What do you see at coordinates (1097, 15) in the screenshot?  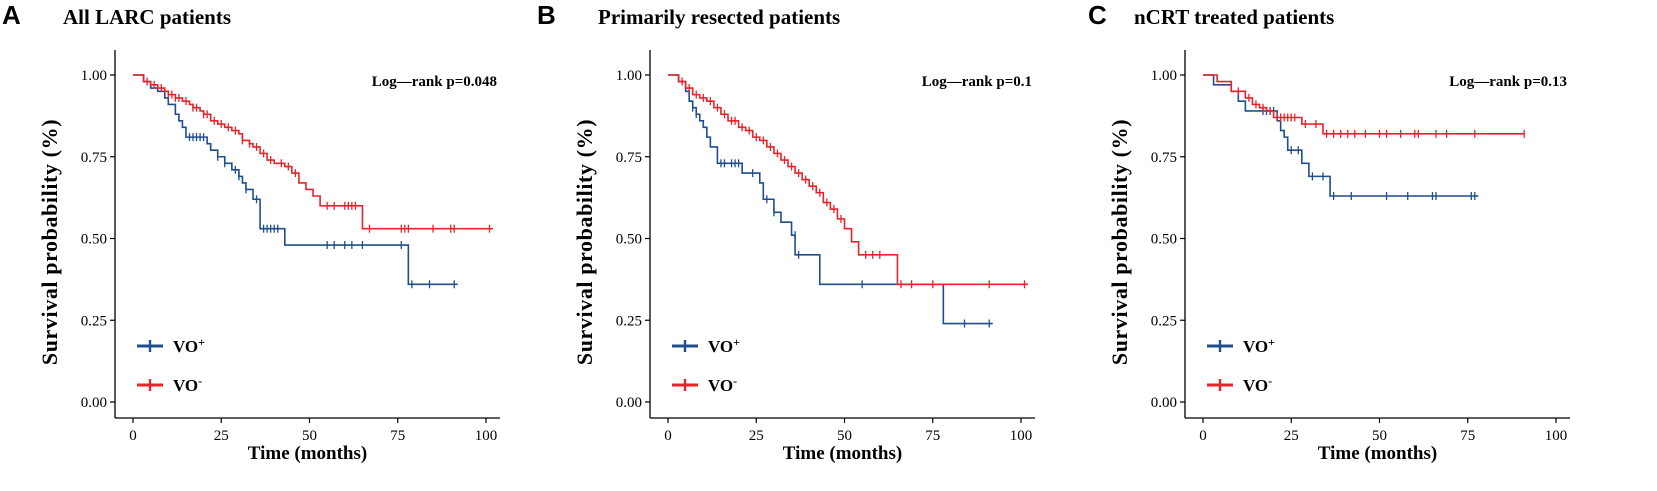 I see `panel-letter: C` at bounding box center [1097, 15].